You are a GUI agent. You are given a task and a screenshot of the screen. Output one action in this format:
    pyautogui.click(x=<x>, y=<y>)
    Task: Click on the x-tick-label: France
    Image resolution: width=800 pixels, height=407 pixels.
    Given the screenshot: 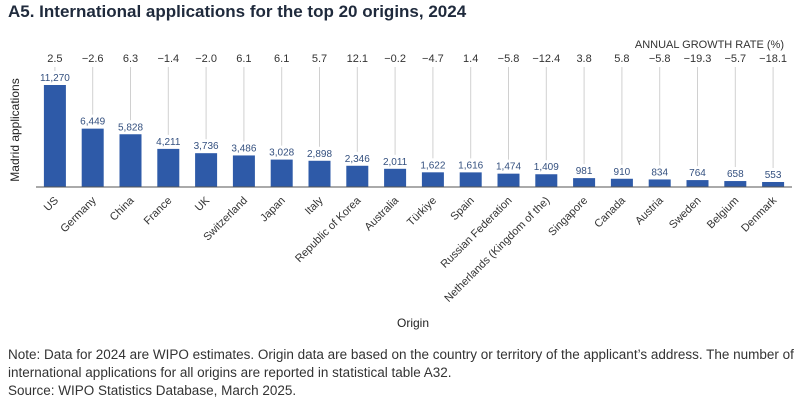 What is the action you would take?
    pyautogui.click(x=158, y=211)
    